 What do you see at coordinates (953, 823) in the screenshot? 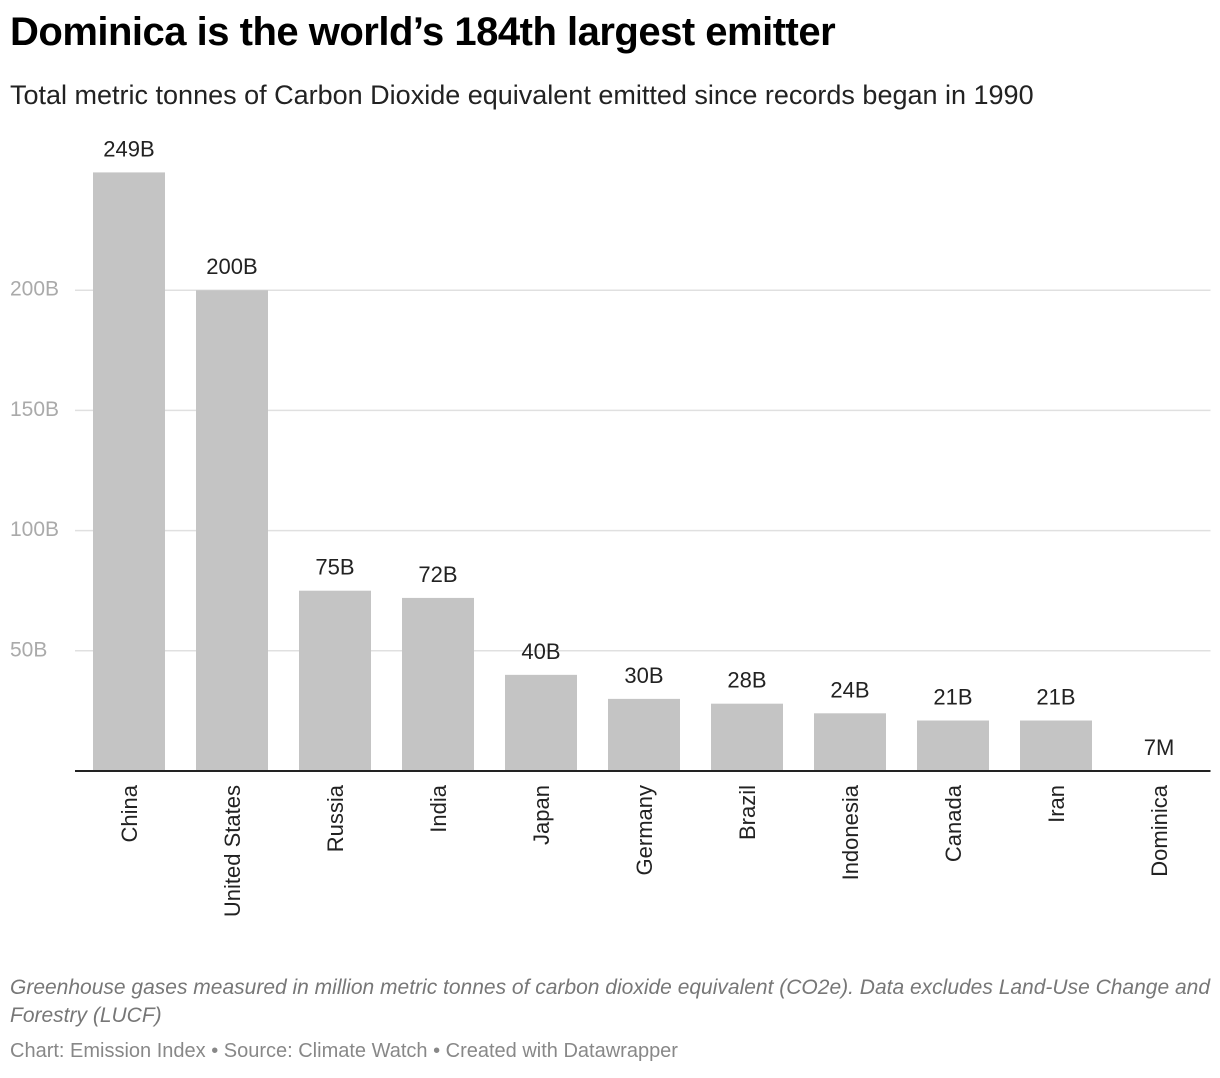
I see `x-tick-label: Canada` at bounding box center [953, 823].